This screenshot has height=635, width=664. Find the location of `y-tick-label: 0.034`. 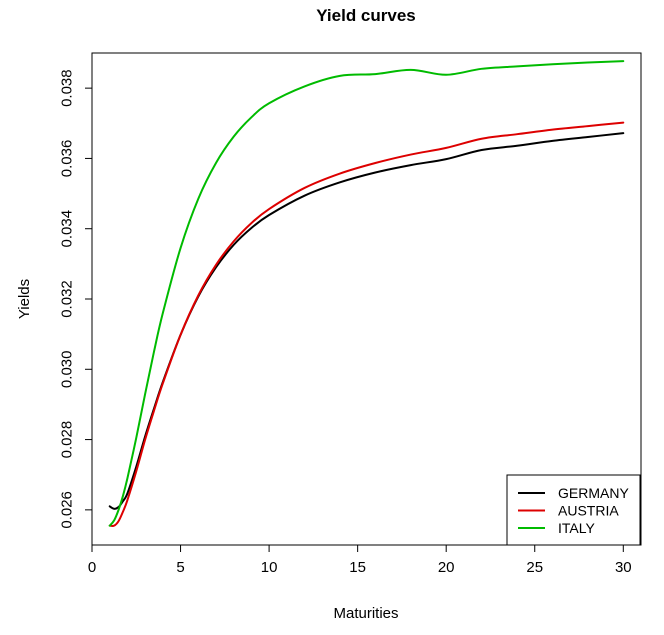

y-tick-label: 0.034 is located at coordinates (67, 229).